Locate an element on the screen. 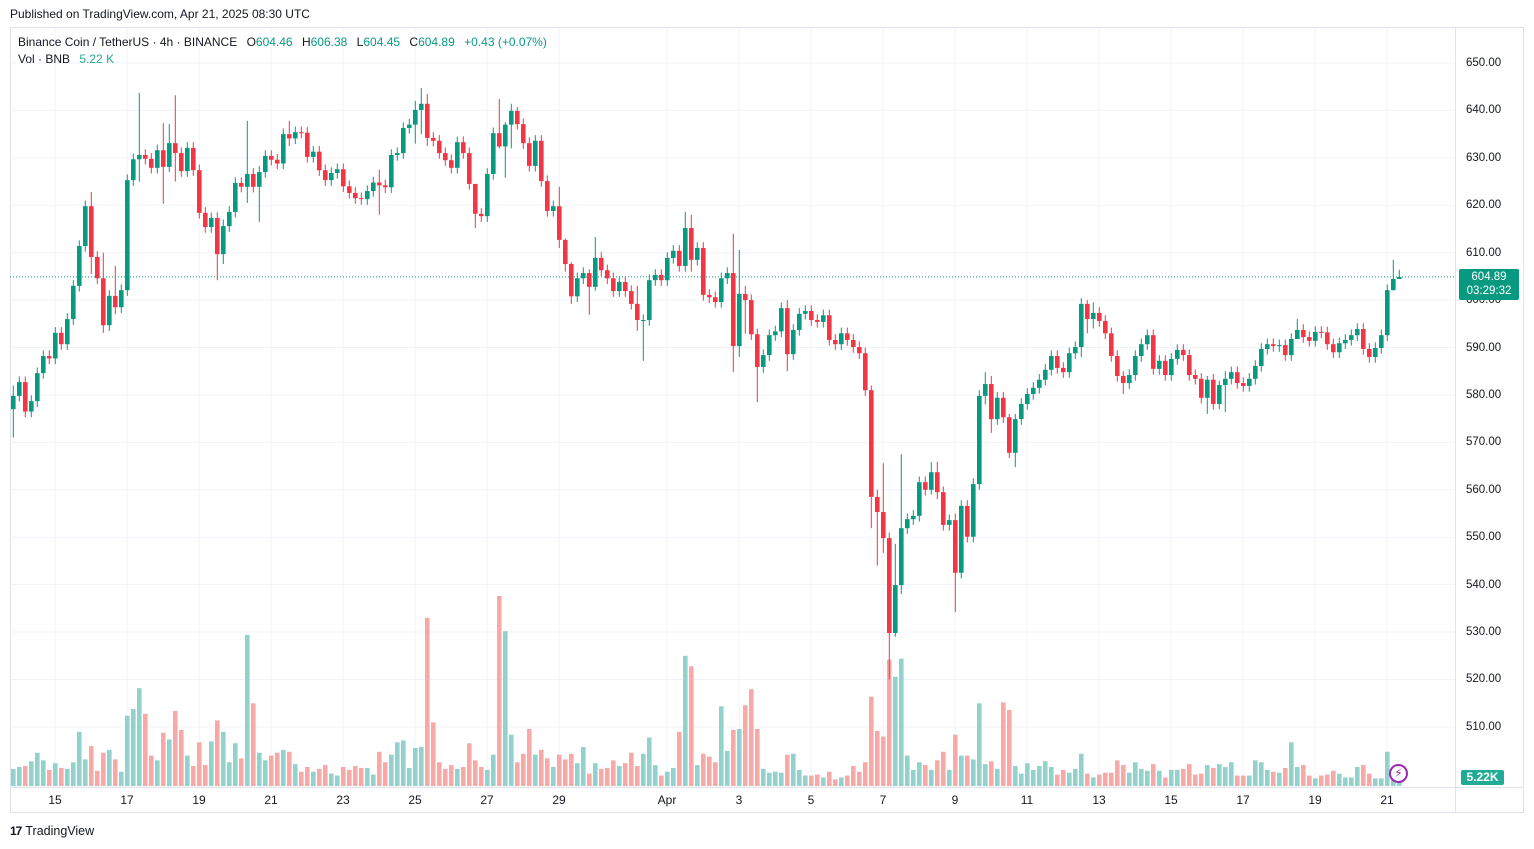  brand-name: TradingView is located at coordinates (60, 831).